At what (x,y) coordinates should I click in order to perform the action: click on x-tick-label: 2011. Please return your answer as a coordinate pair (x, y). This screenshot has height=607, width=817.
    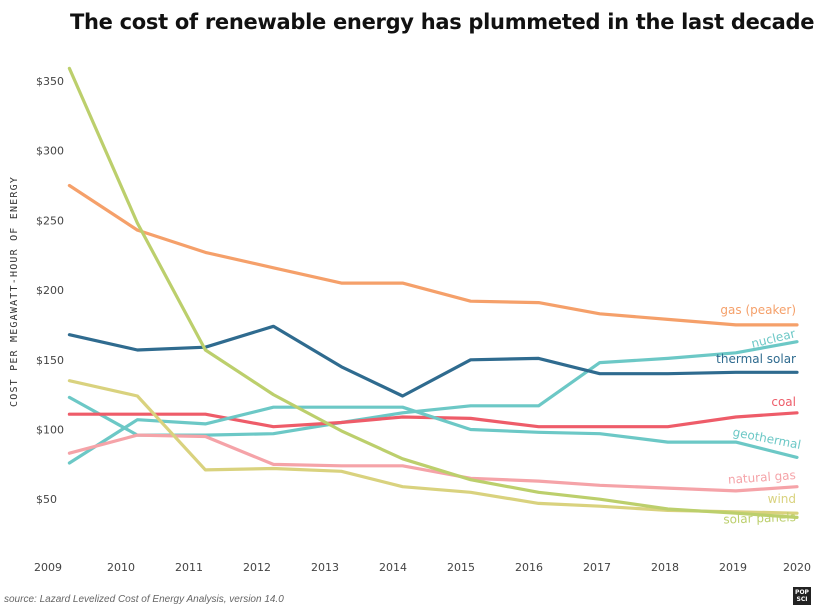
    Looking at the image, I should click on (189, 567).